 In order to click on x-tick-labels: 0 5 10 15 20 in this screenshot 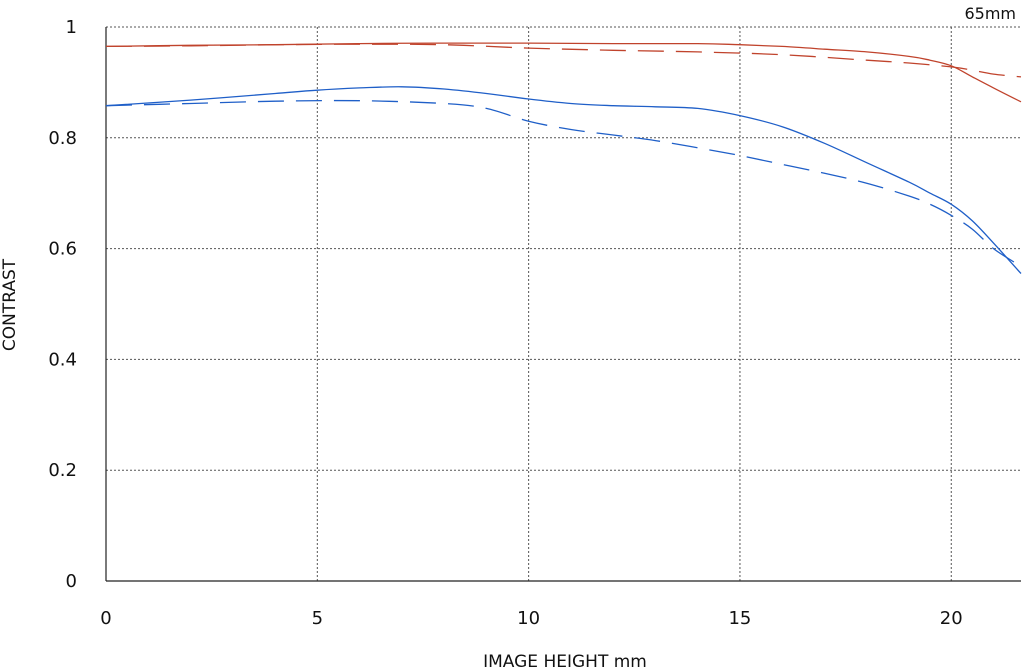, I will do `click(531, 618)`.